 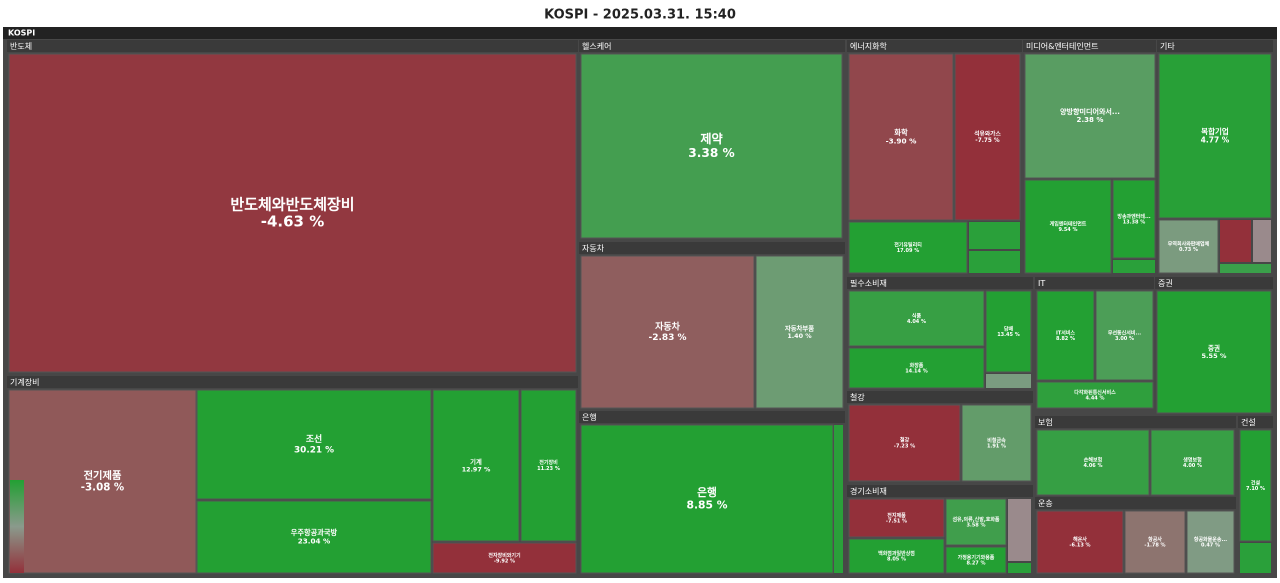 I want to click on tile-name: 반도체와반도체장비, so click(x=292, y=204).